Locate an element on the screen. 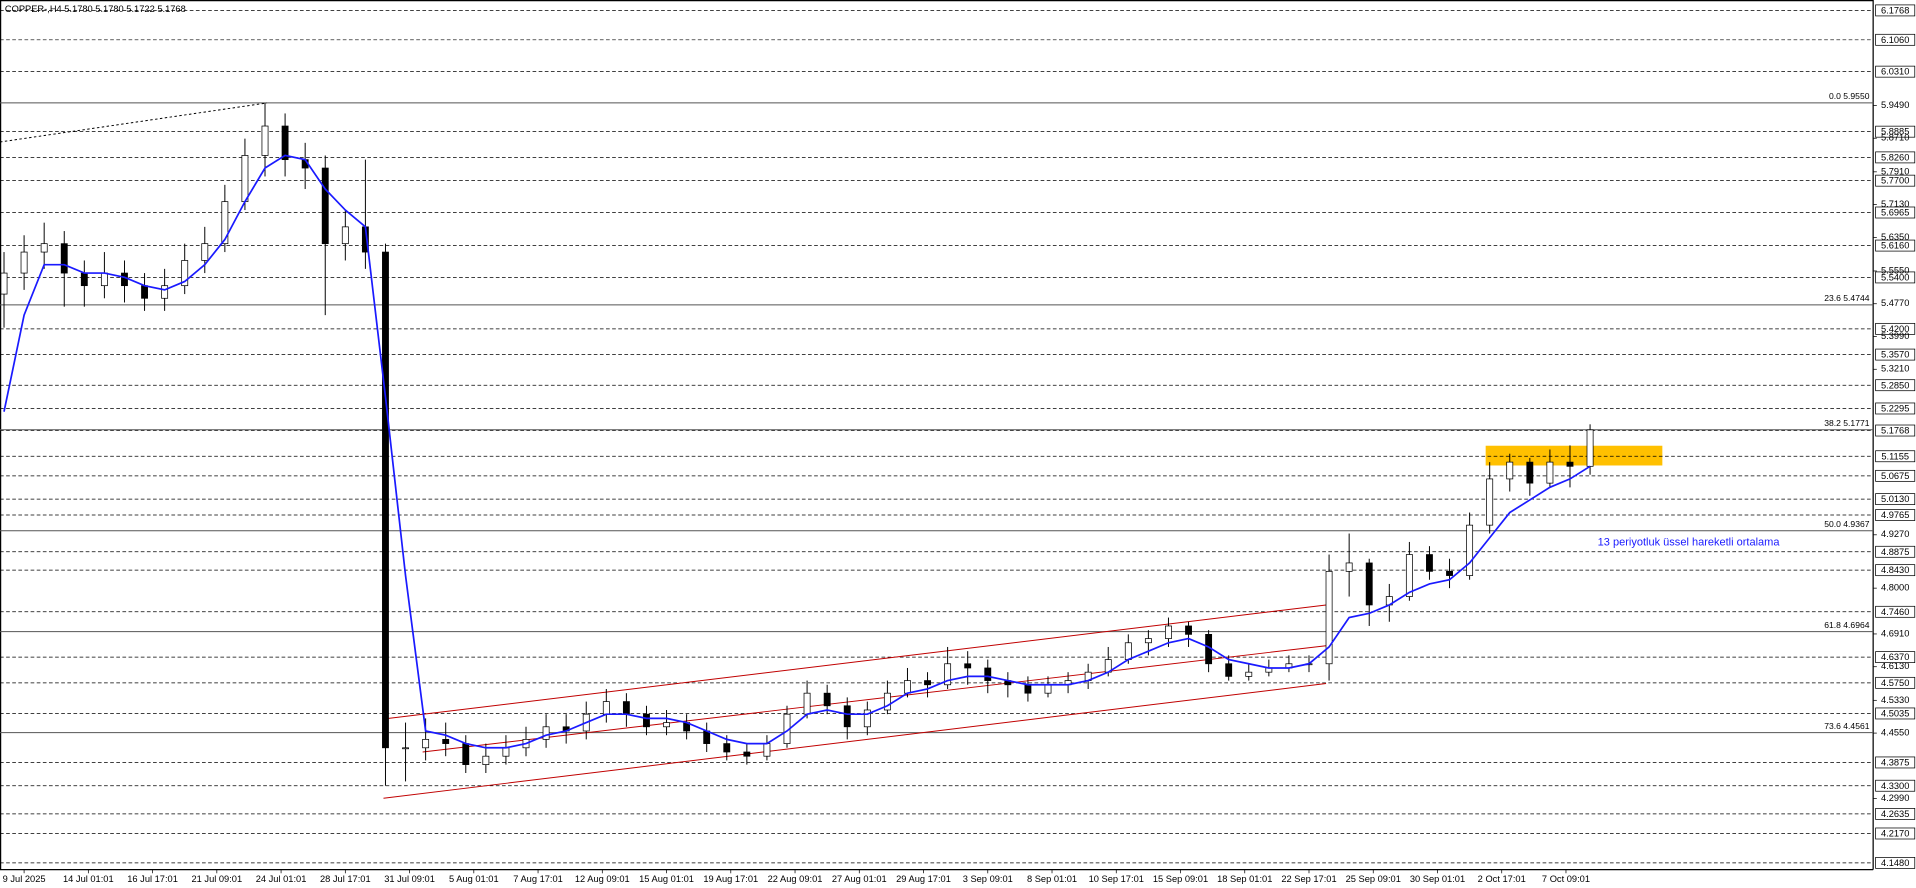 Image resolution: width=1916 pixels, height=888 pixels. x-tick-label: 15 Aug 01:01 is located at coordinates (666, 879).